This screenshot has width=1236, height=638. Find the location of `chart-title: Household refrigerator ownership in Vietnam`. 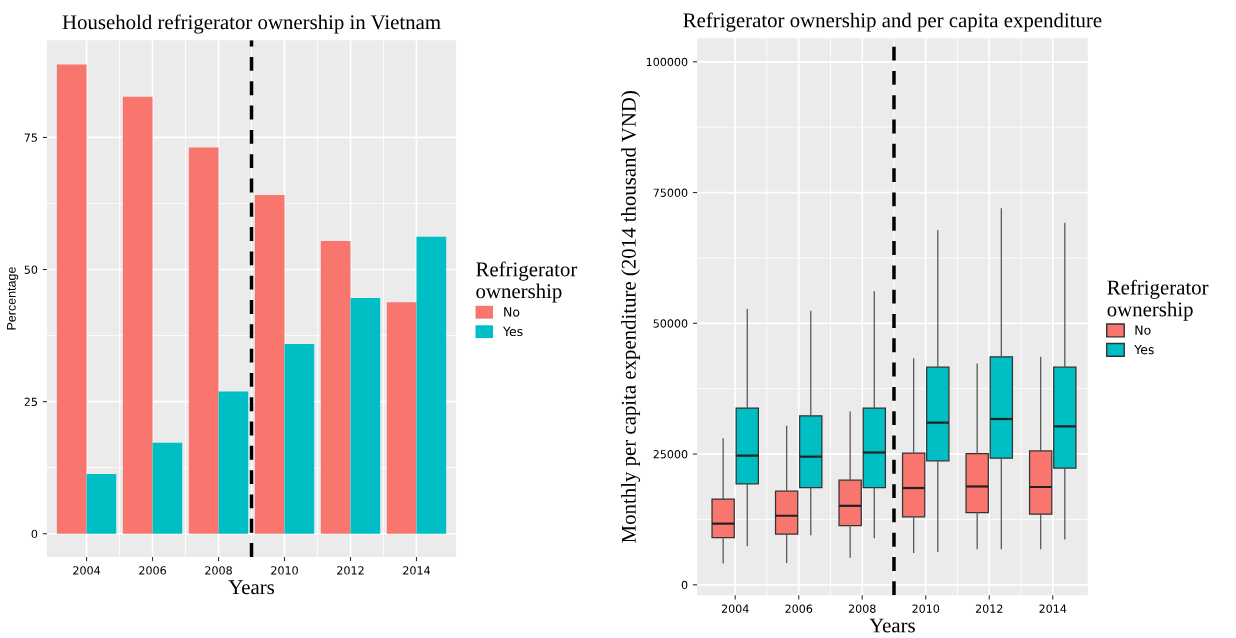

chart-title: Household refrigerator ownership in Vietnam is located at coordinates (251, 24).